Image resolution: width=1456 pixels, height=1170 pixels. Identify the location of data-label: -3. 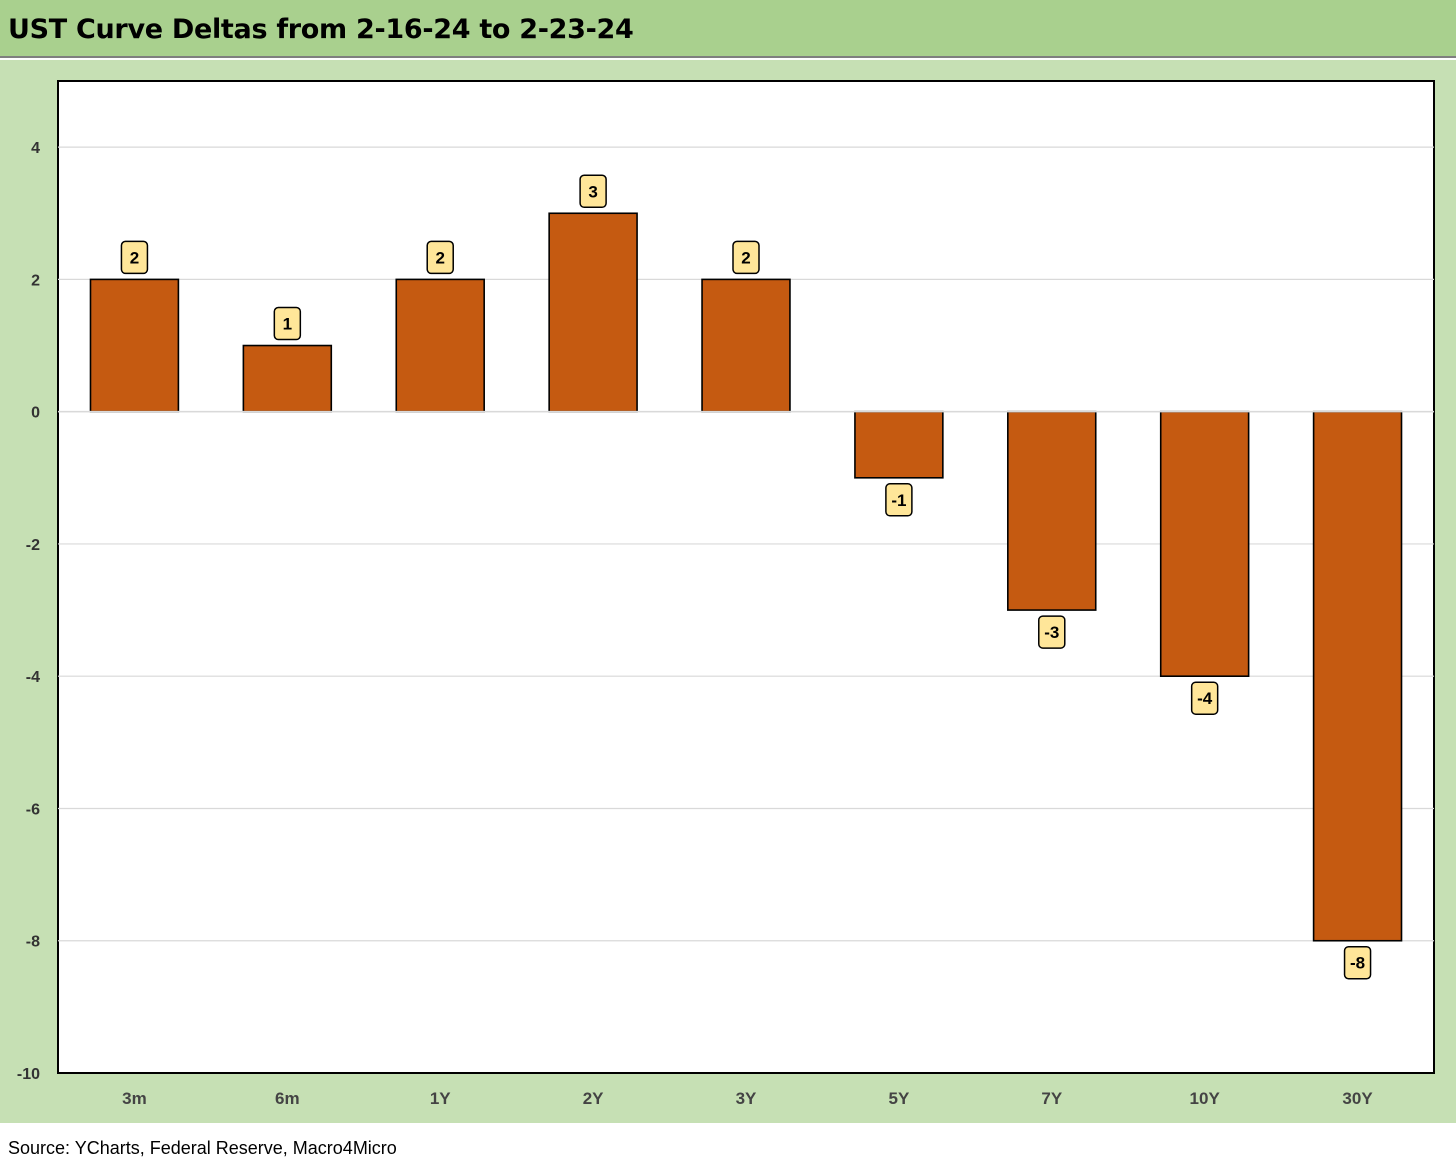
(1051, 632).